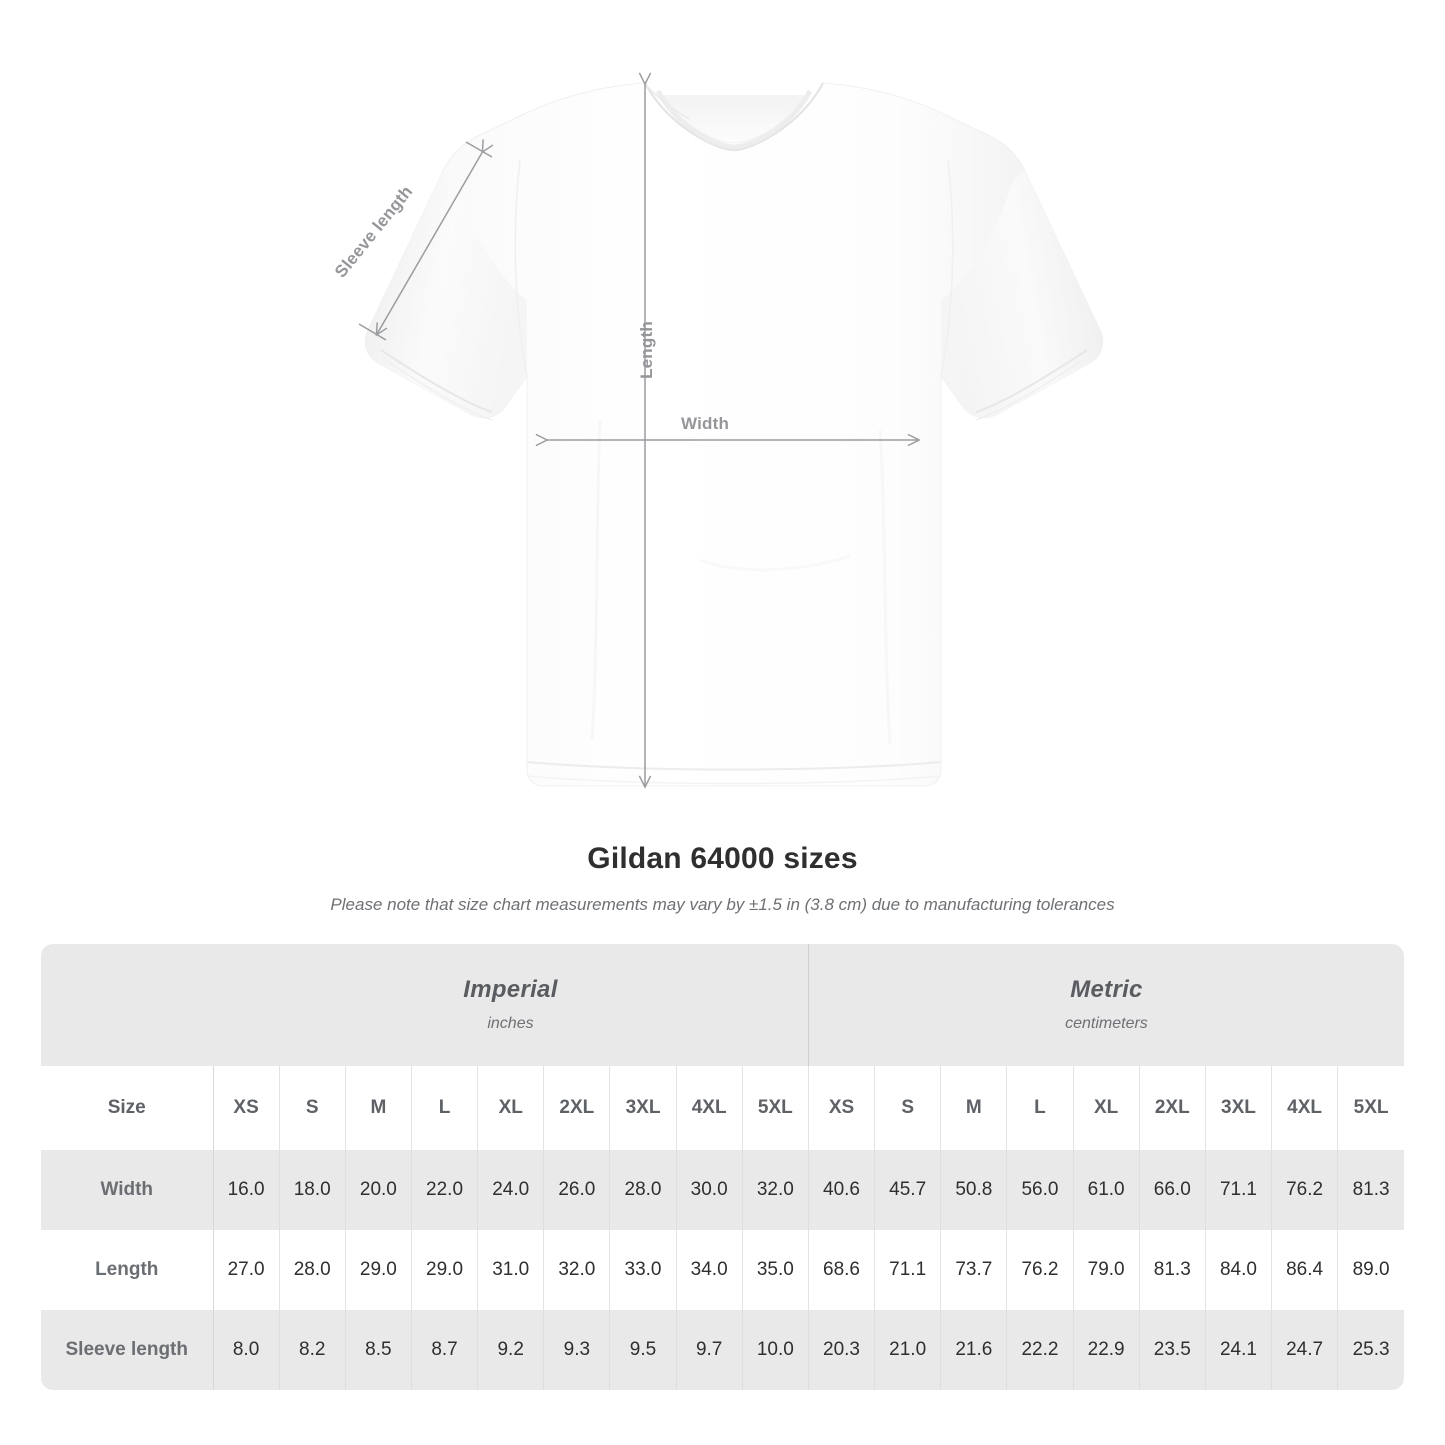 The height and width of the screenshot is (1445, 1445). What do you see at coordinates (1040, 1108) in the screenshot?
I see `size-column-header: L` at bounding box center [1040, 1108].